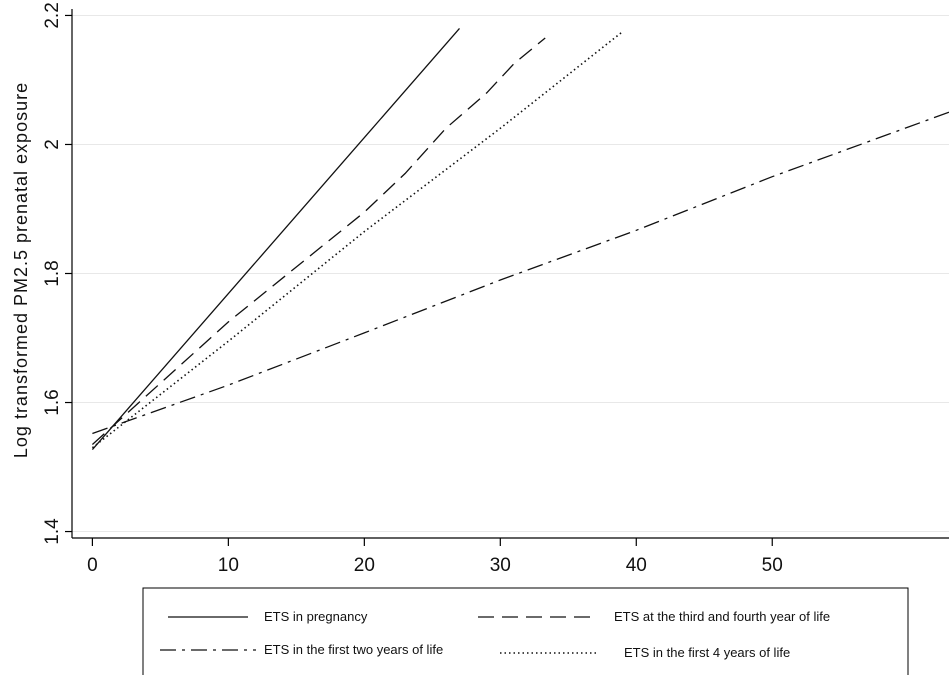  What do you see at coordinates (92, 565) in the screenshot?
I see `x-tick-label: 0` at bounding box center [92, 565].